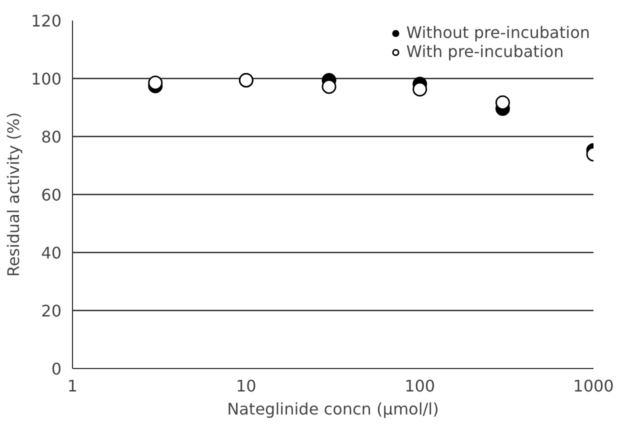  Describe the element at coordinates (51, 137) in the screenshot. I see `y-tick-label: 80` at that location.